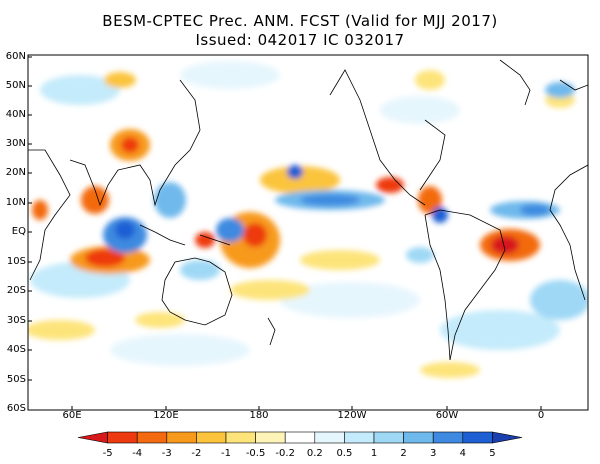 The height and width of the screenshot is (464, 600). What do you see at coordinates (352, 415) in the screenshot?
I see `lon-label-120w: 120W` at bounding box center [352, 415].